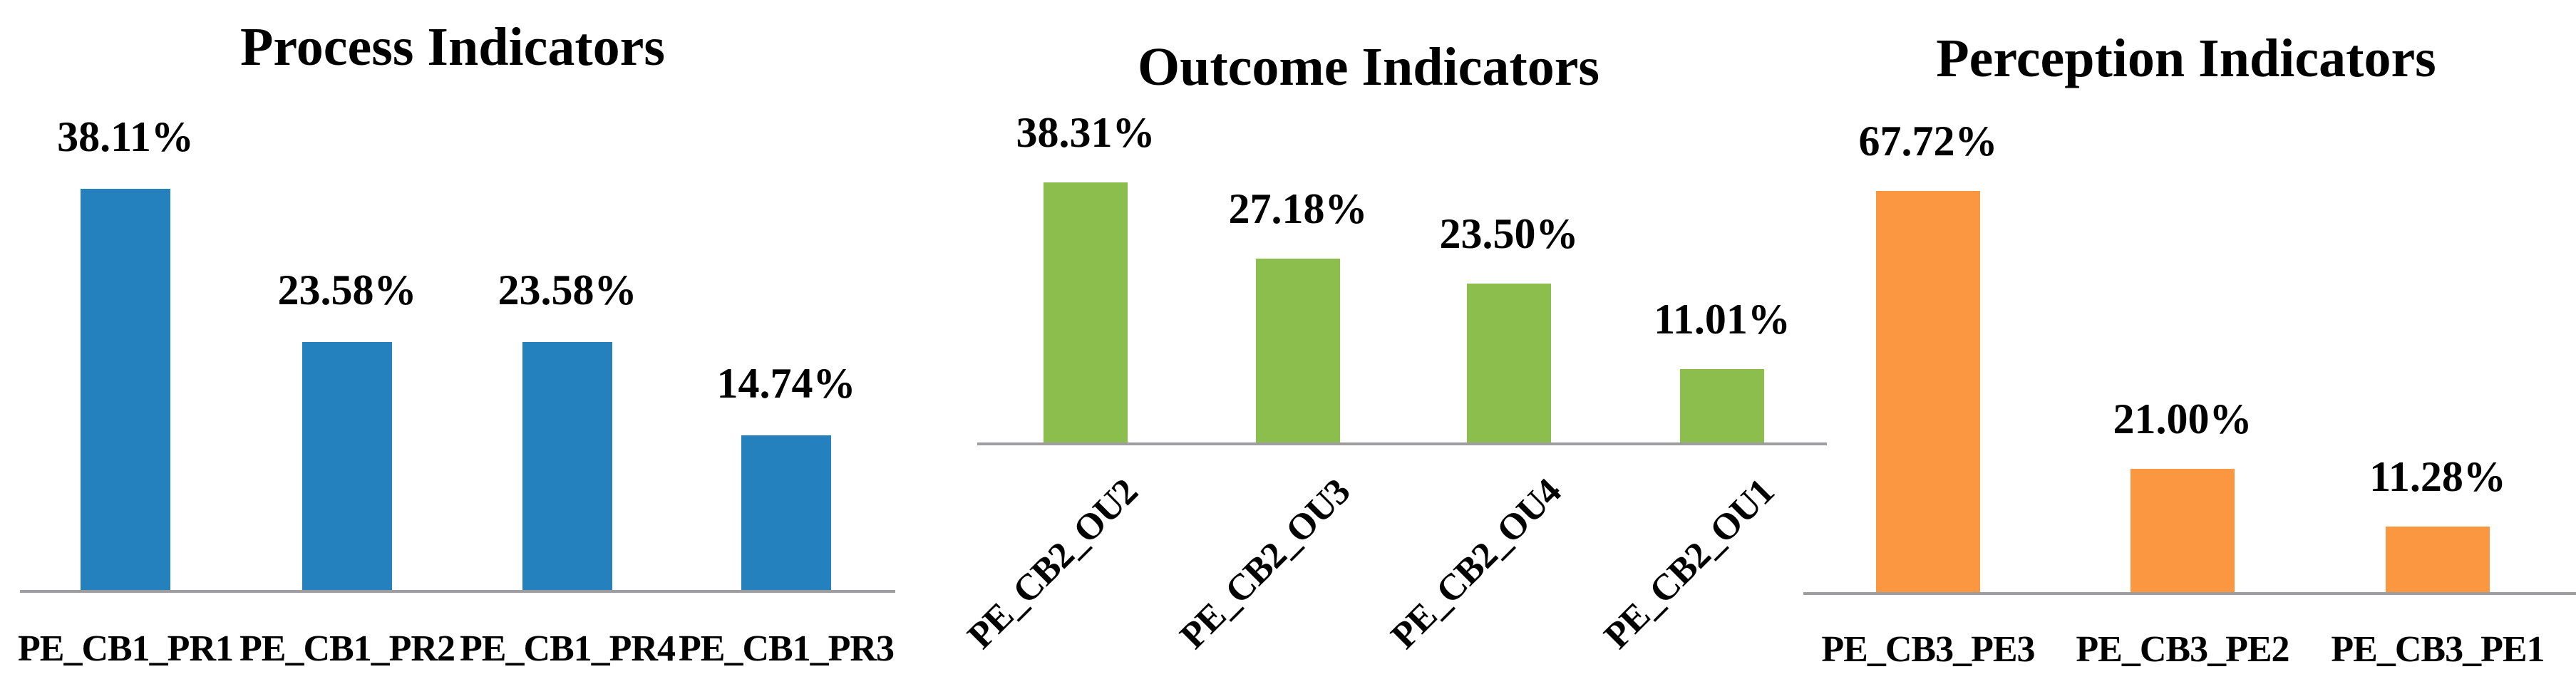 The height and width of the screenshot is (694, 2576). Describe the element at coordinates (1476, 564) in the screenshot. I see `category-label-PE_CB2_OU4: PE_CB2_OU4` at that location.